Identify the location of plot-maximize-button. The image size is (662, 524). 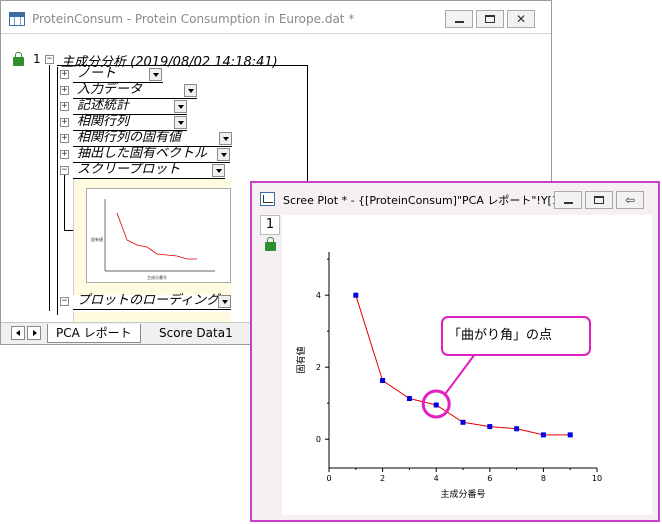
(599, 200).